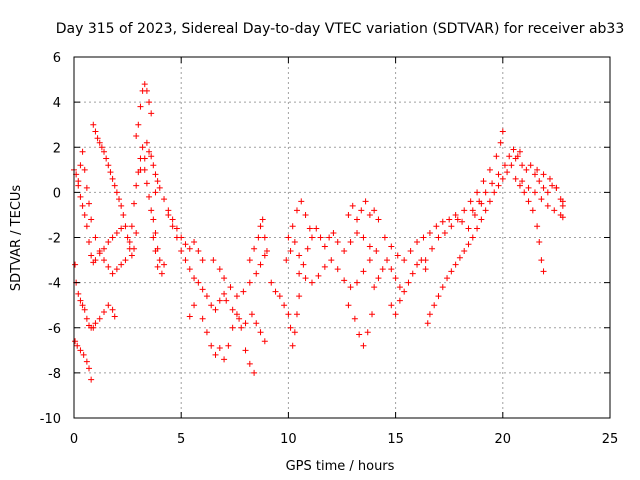  What do you see at coordinates (16, 238) in the screenshot?
I see `y-axis-label: SDTVAR / TECUs` at bounding box center [16, 238].